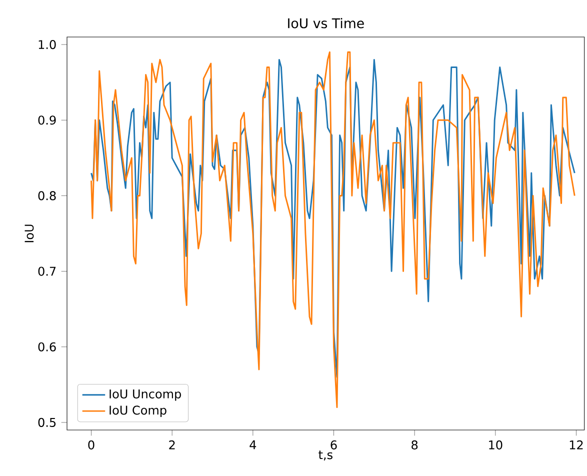 This screenshot has width=587, height=476. What do you see at coordinates (325, 455) in the screenshot?
I see `x-axis-title: t,s` at bounding box center [325, 455].